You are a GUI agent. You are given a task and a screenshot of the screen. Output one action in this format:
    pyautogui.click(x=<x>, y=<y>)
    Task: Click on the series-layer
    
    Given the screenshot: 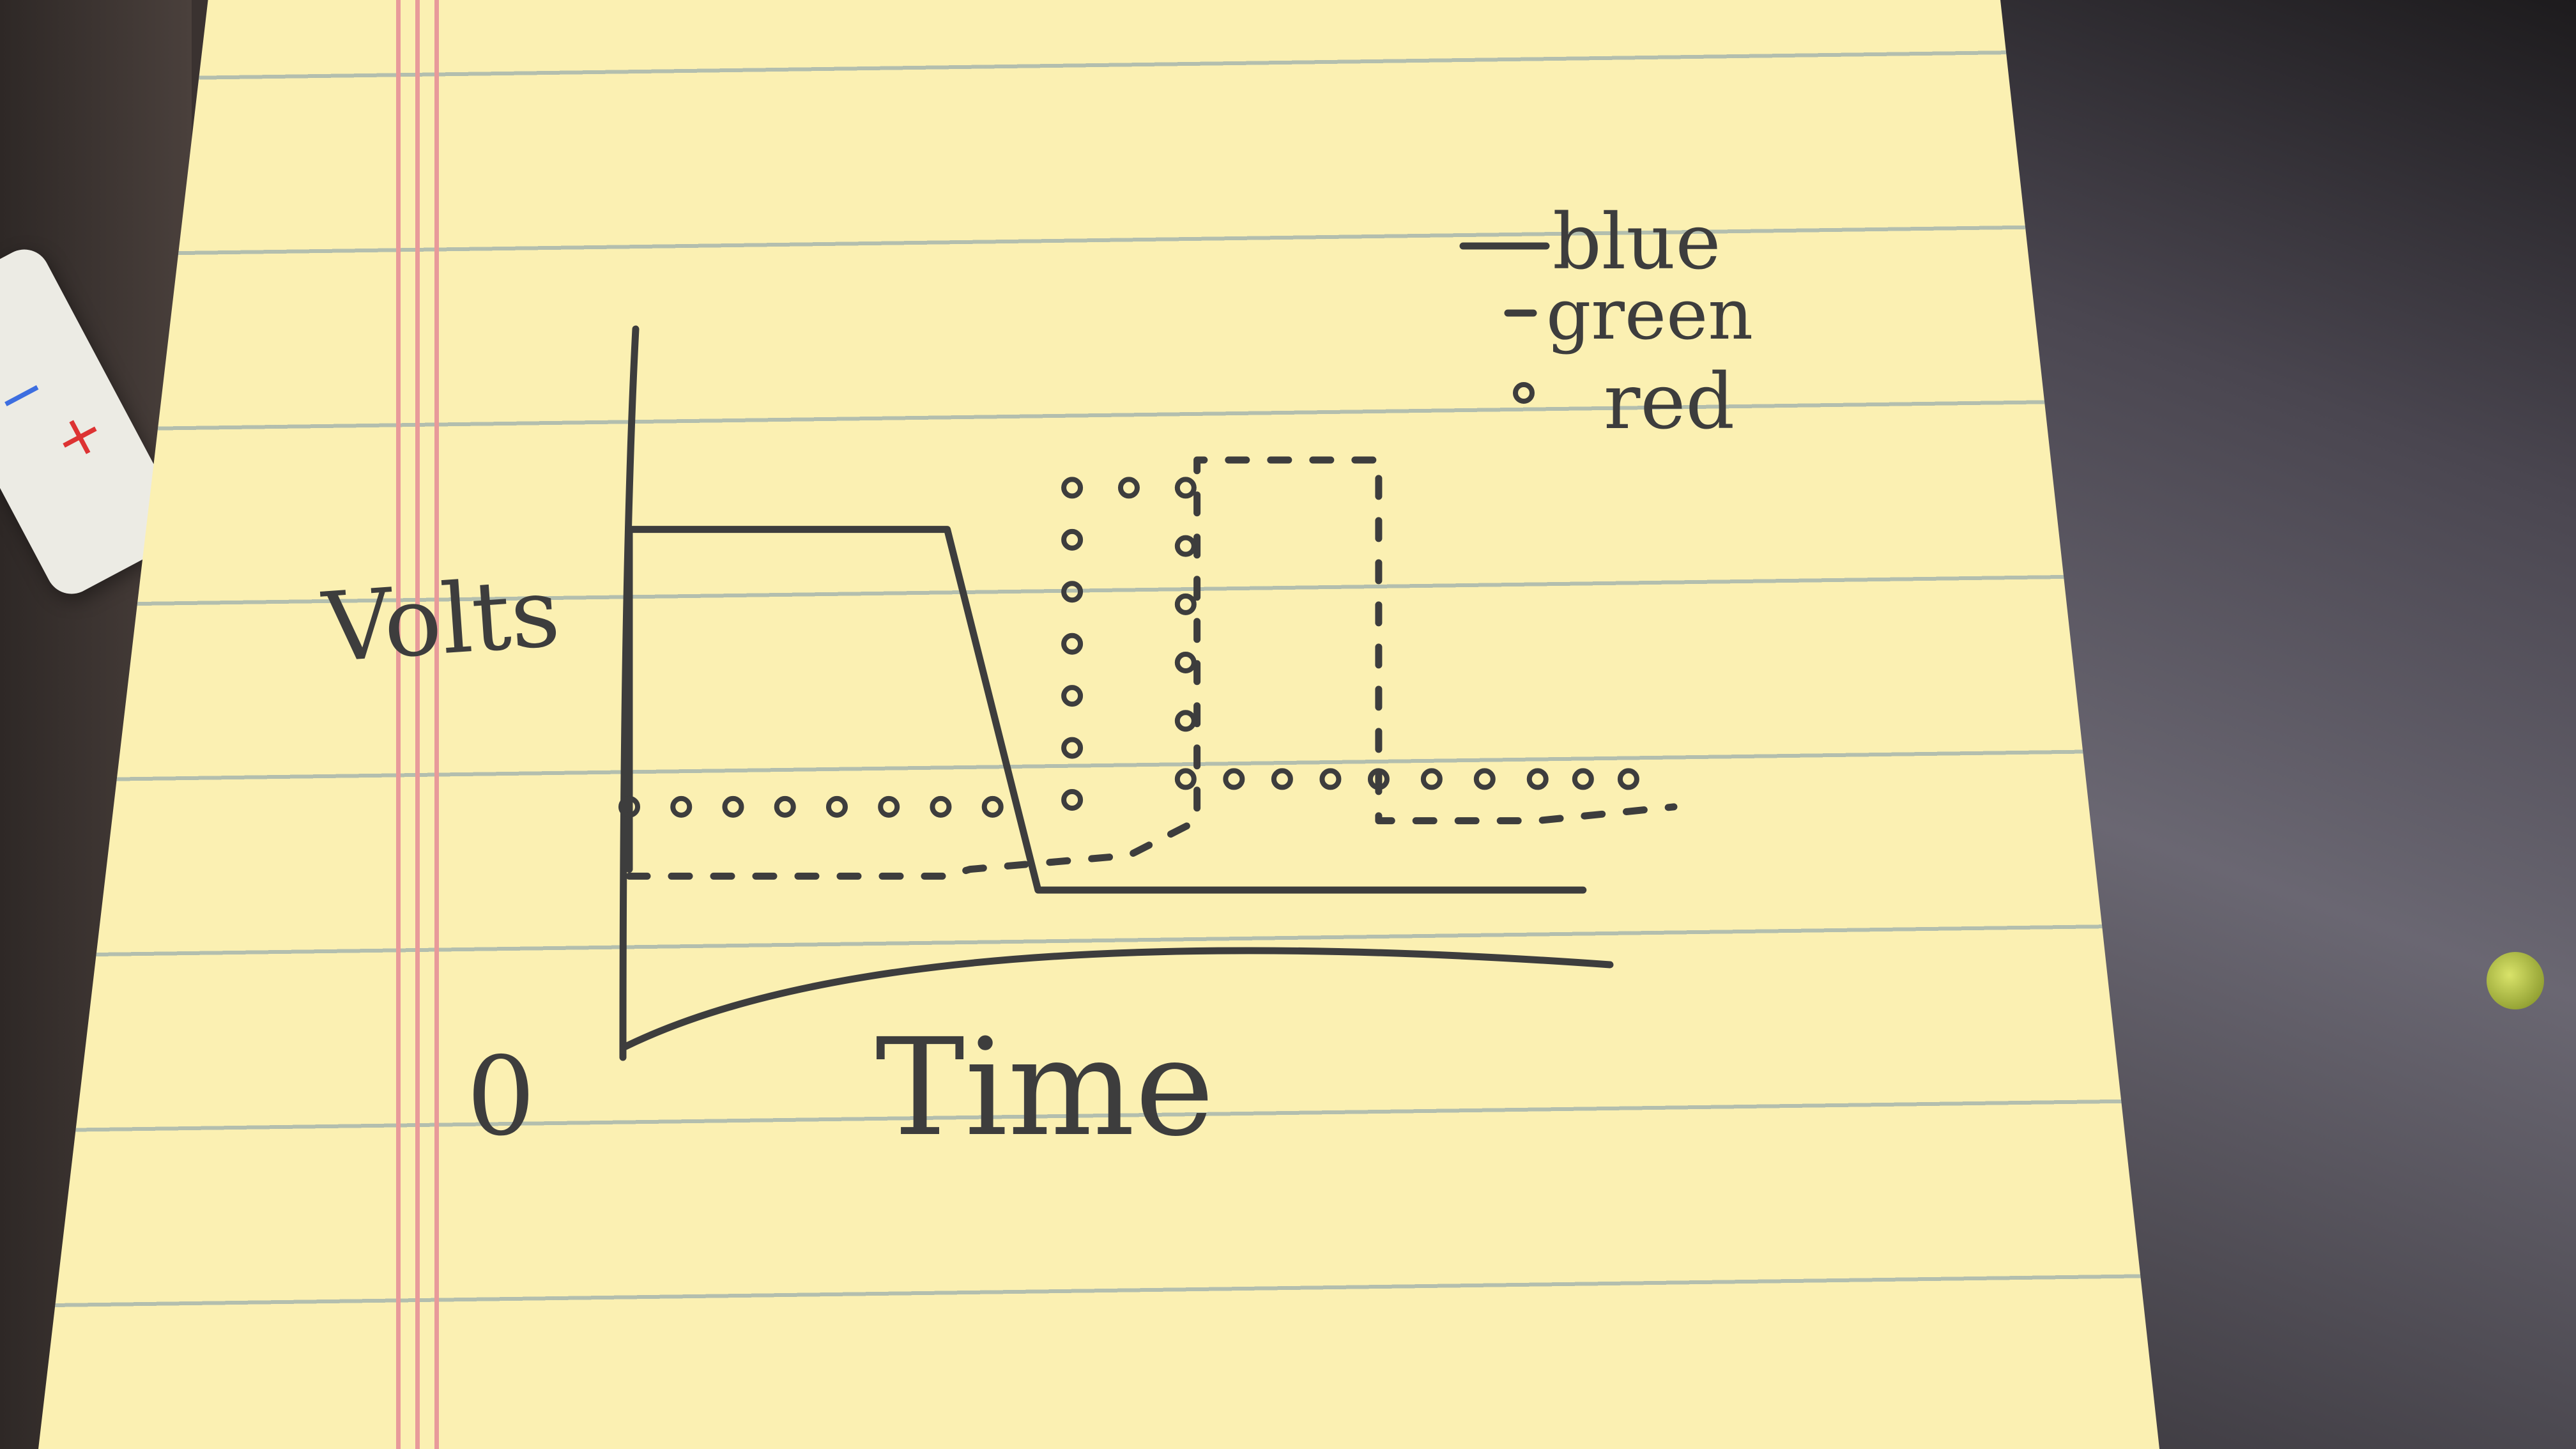 What is the action you would take?
    pyautogui.click(x=1148, y=675)
    